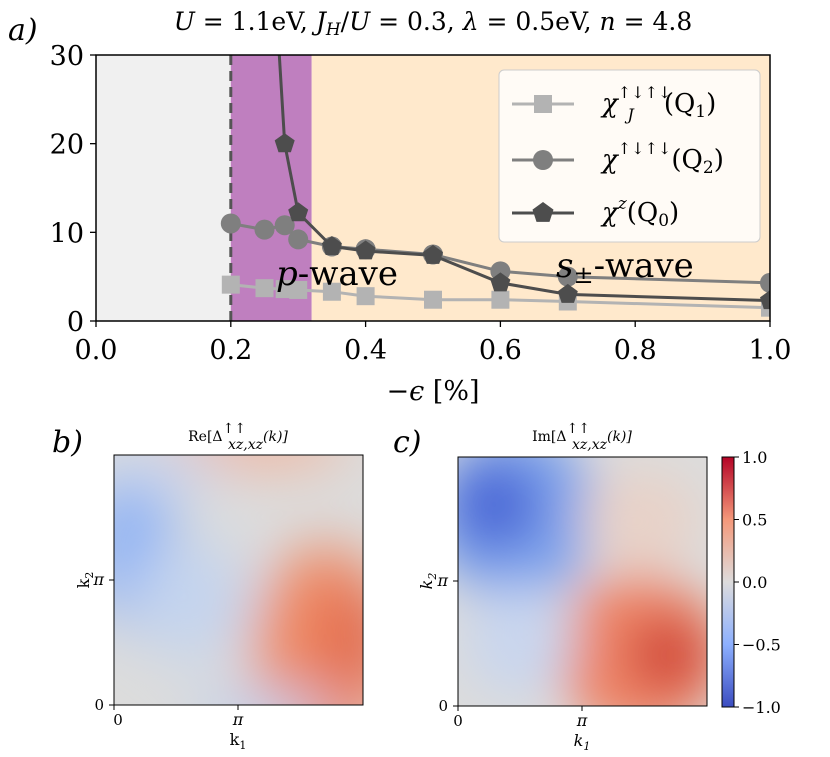  I want to click on legend-entry-chi-q2: χ↑↓↑↓(Q2), so click(618, 158).